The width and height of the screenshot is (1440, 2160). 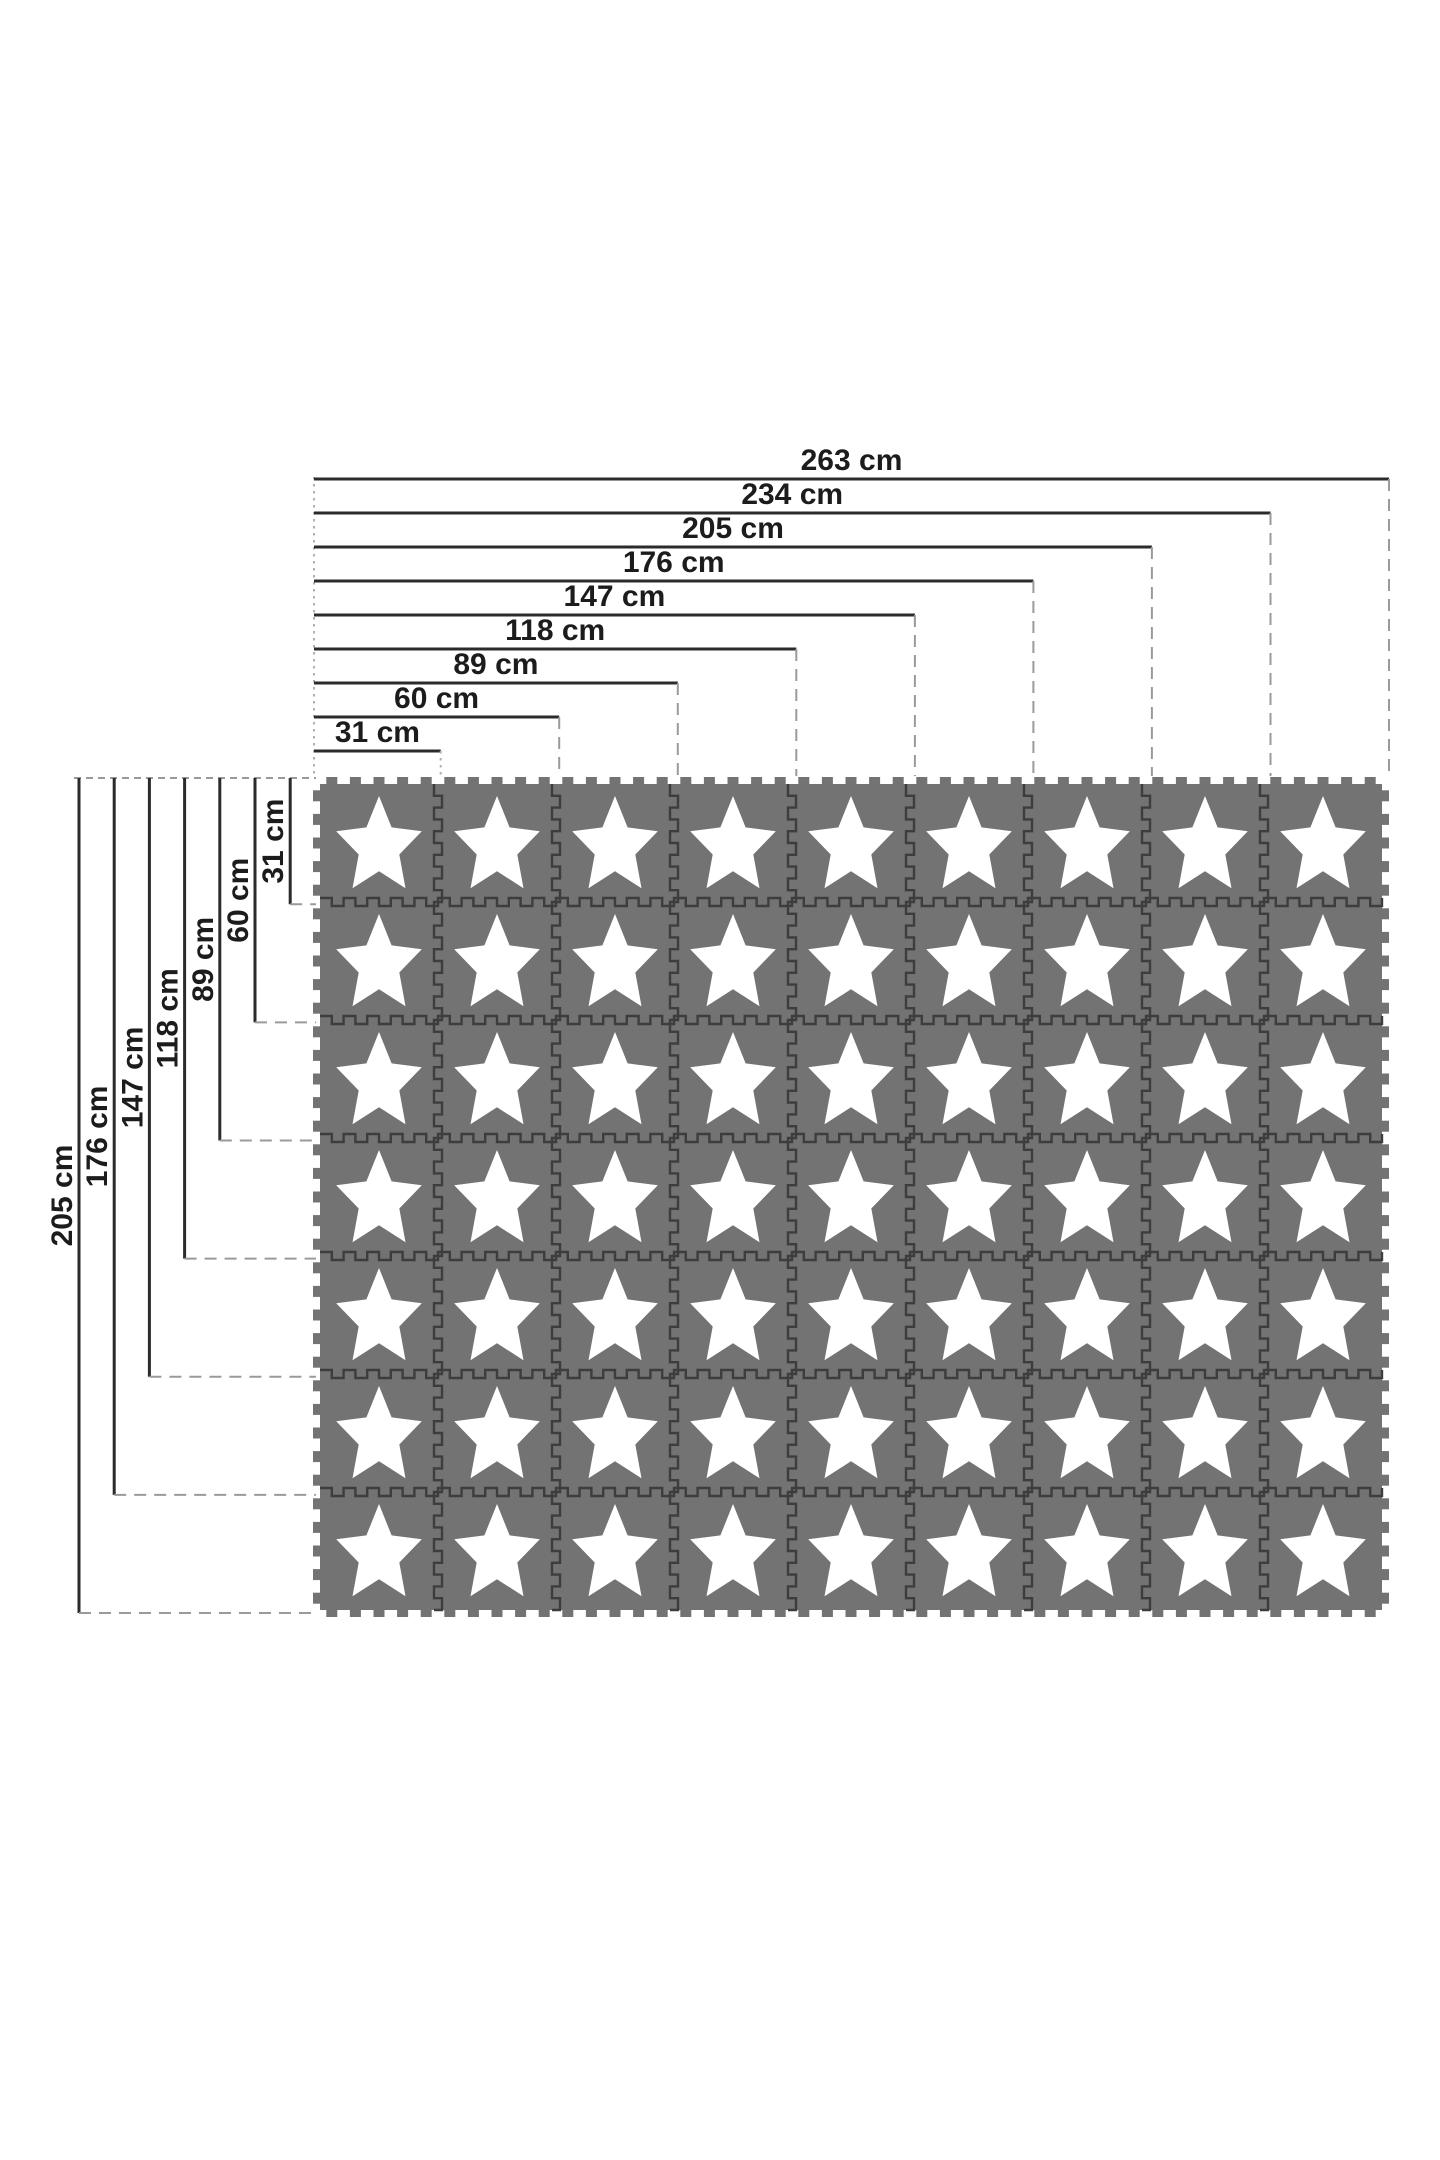 I want to click on dimension-label-top: 263 cm, so click(x=852, y=460).